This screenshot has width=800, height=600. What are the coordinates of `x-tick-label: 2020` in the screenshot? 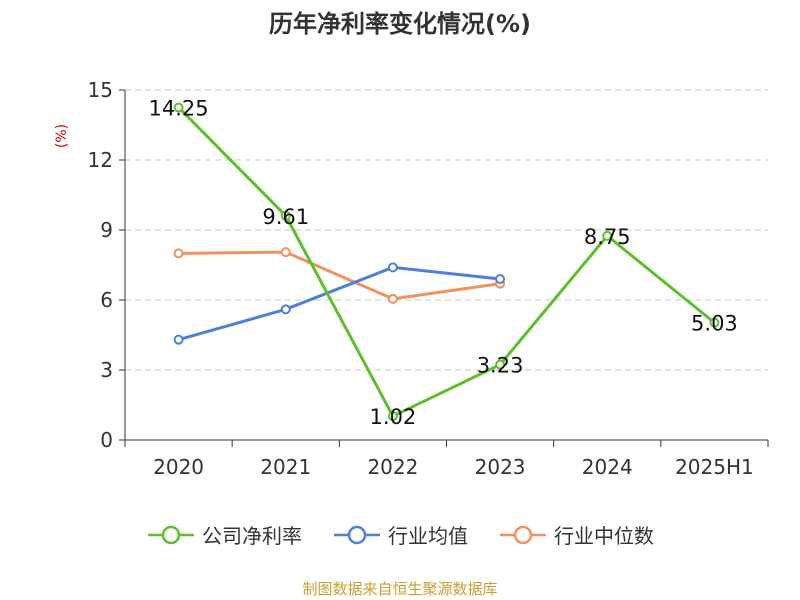 It's located at (178, 467).